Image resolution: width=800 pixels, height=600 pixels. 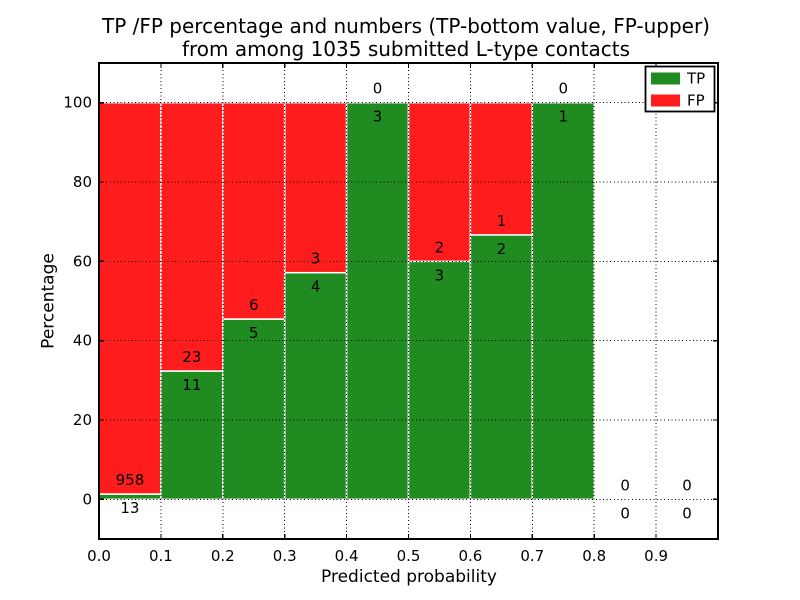 I want to click on y-tick-label: 100, so click(x=77, y=103).